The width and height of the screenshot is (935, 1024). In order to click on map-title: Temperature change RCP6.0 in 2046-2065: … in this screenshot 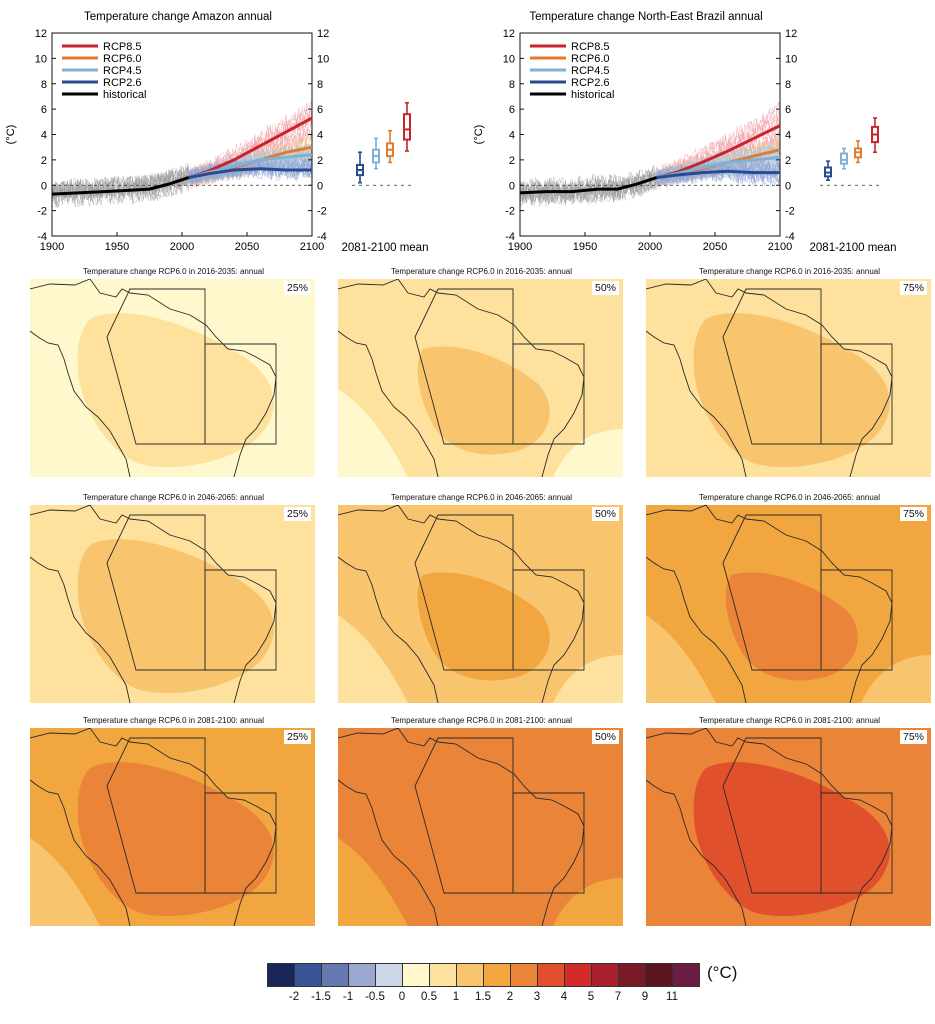, I will do `click(481, 497)`.